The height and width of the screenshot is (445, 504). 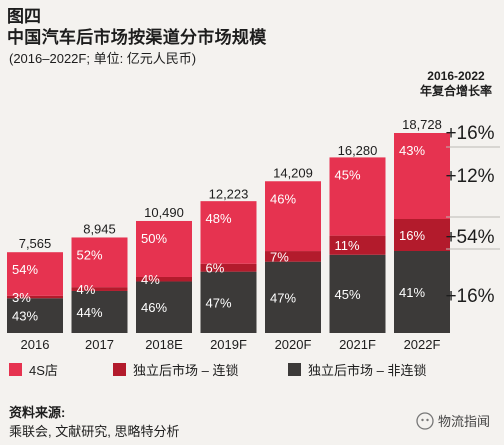 I want to click on bar-4s-2021F, so click(x=357, y=196).